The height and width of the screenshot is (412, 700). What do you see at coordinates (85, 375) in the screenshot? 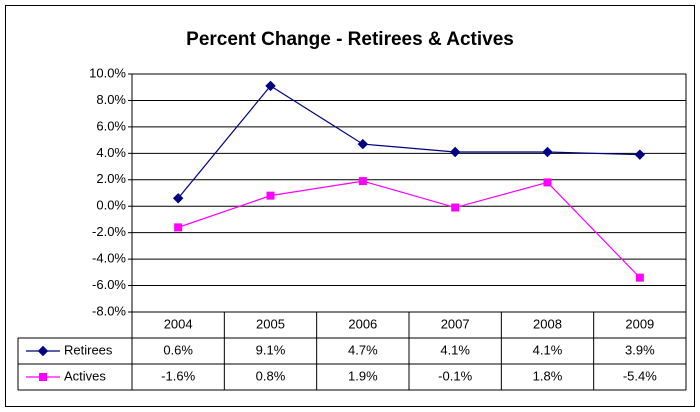
I see `legend-label: Actives` at bounding box center [85, 375].